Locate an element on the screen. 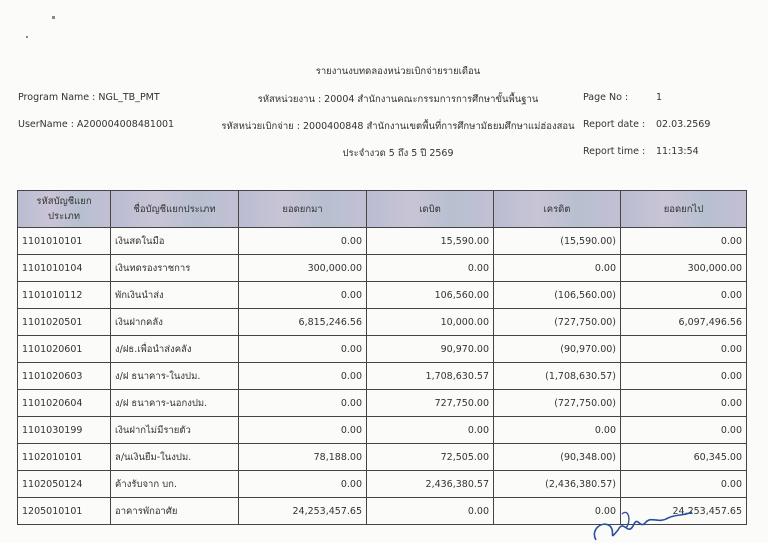 The width and height of the screenshot is (768, 543). cell-account-code: 1101020603 is located at coordinates (64, 376).